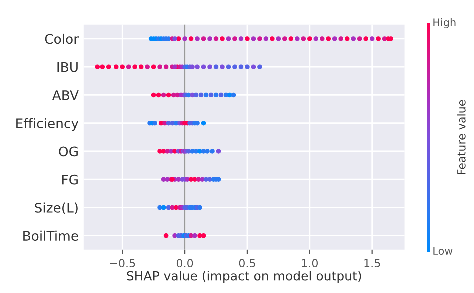 This screenshot has width=474, height=293. I want to click on x-tick-label: −0.5, so click(123, 263).